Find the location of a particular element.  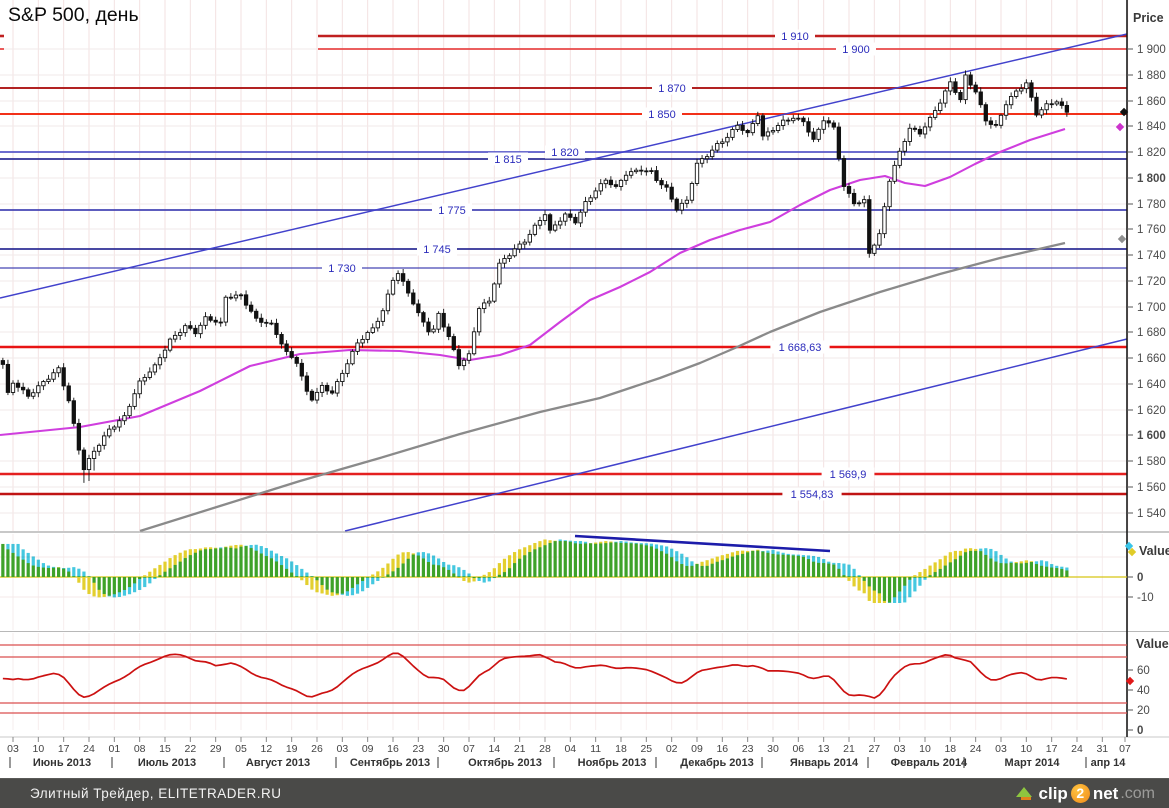

svg-text: 1 800 is located at coordinates (1151, 179).